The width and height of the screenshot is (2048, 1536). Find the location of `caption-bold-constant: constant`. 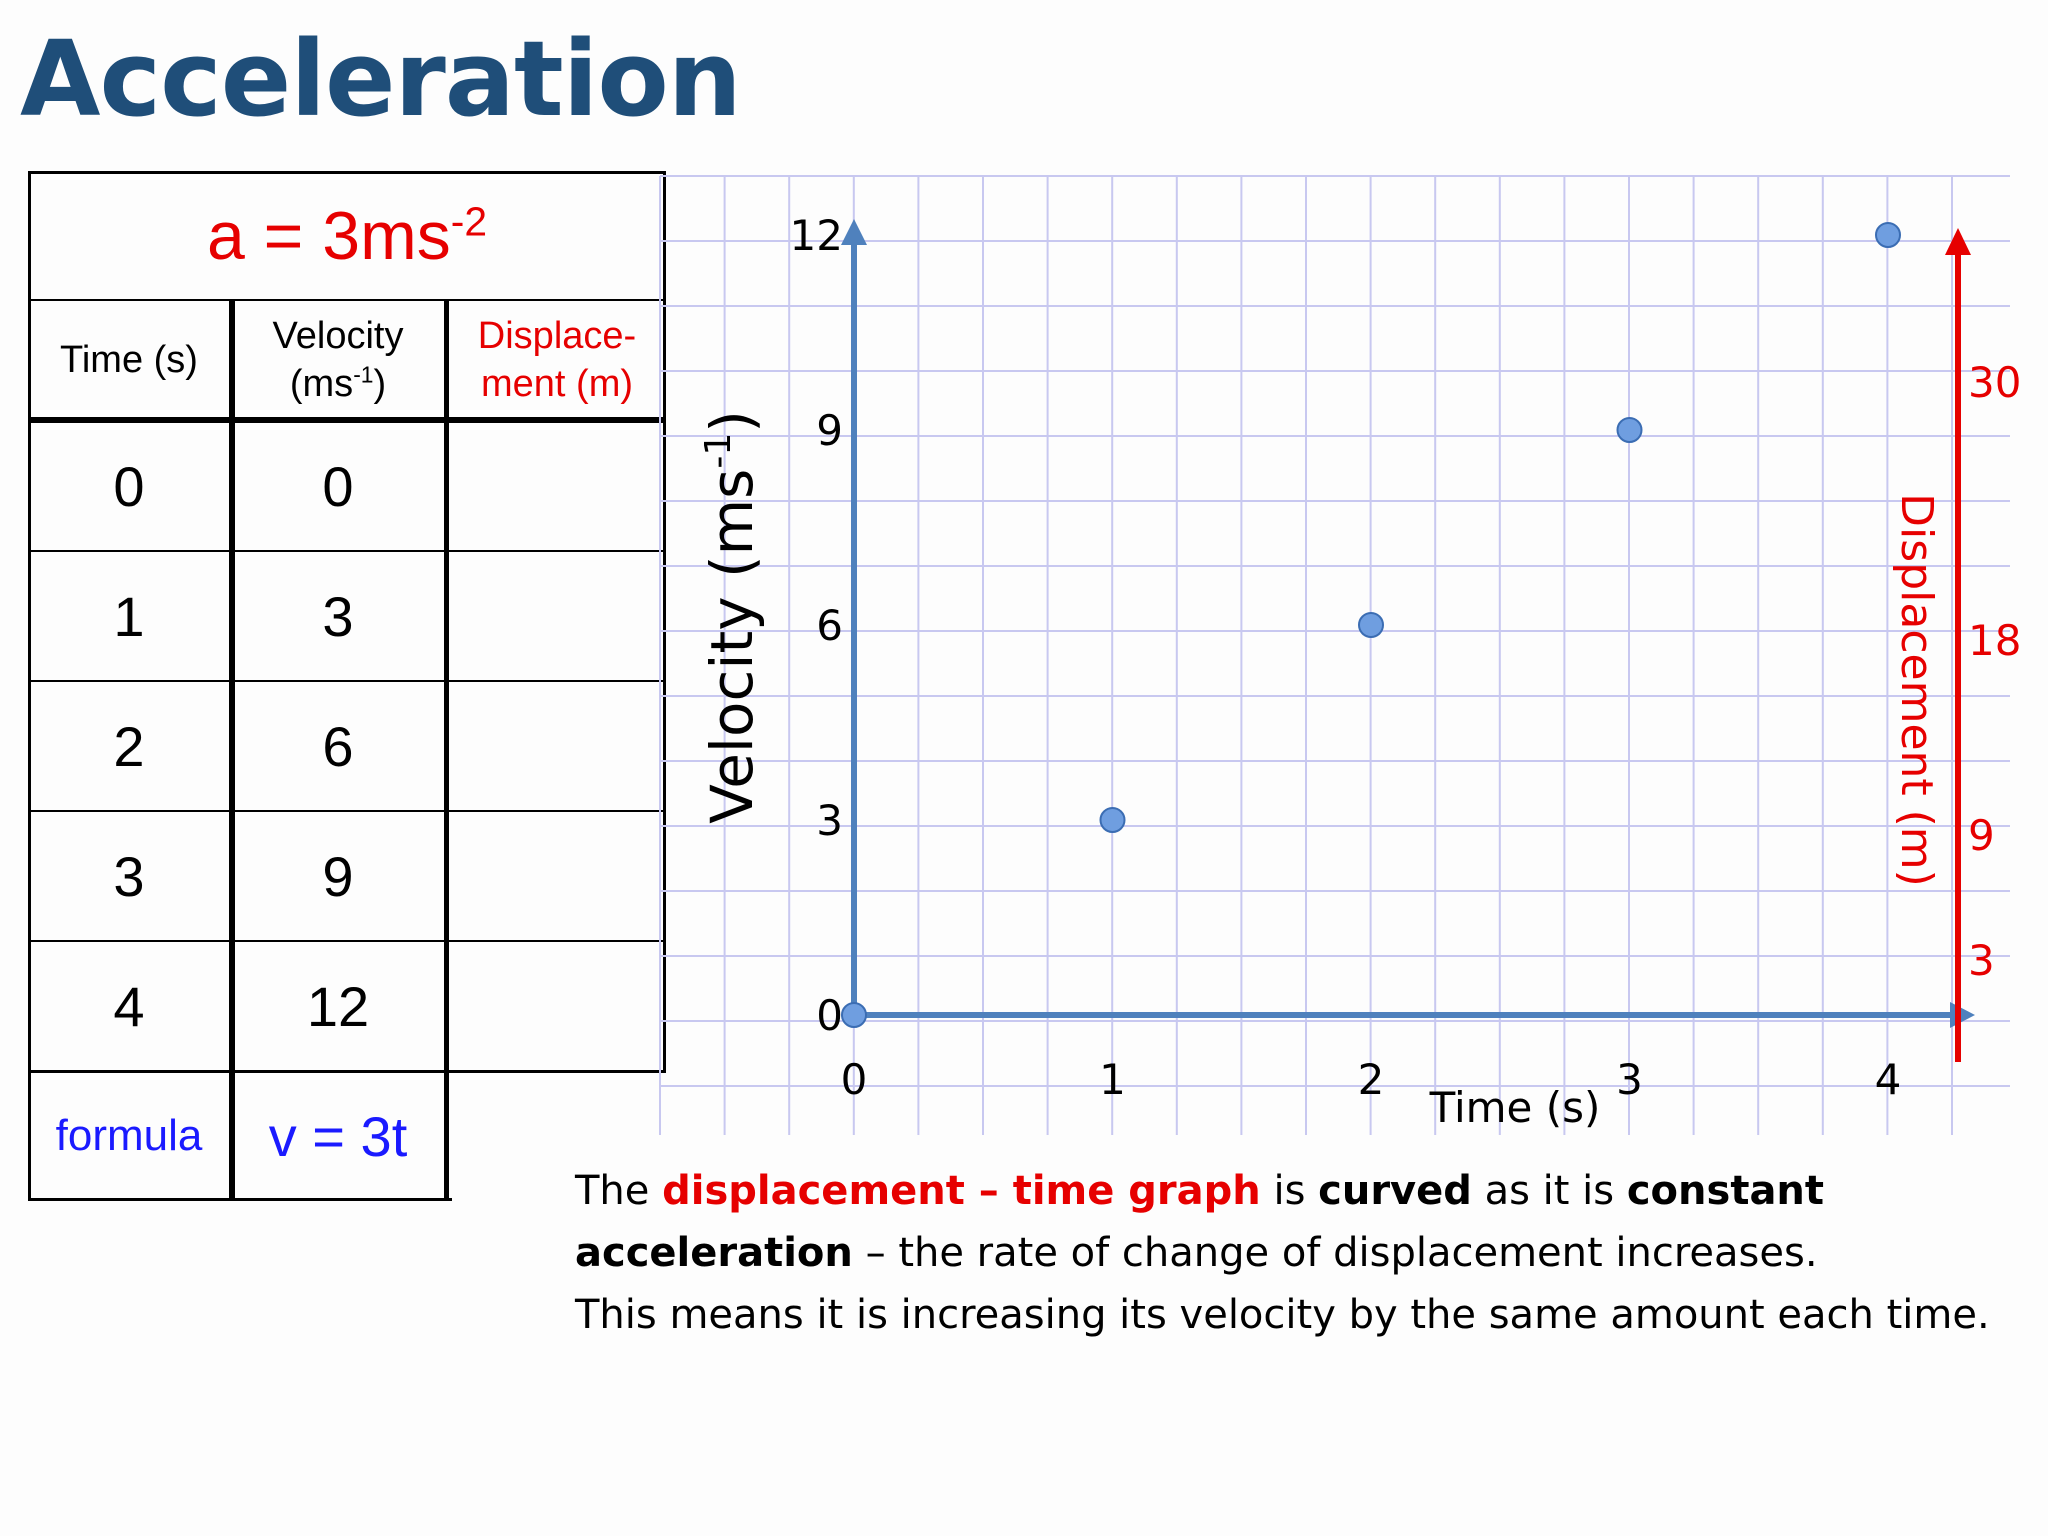

caption-bold-constant: constant is located at coordinates (1725, 1191).